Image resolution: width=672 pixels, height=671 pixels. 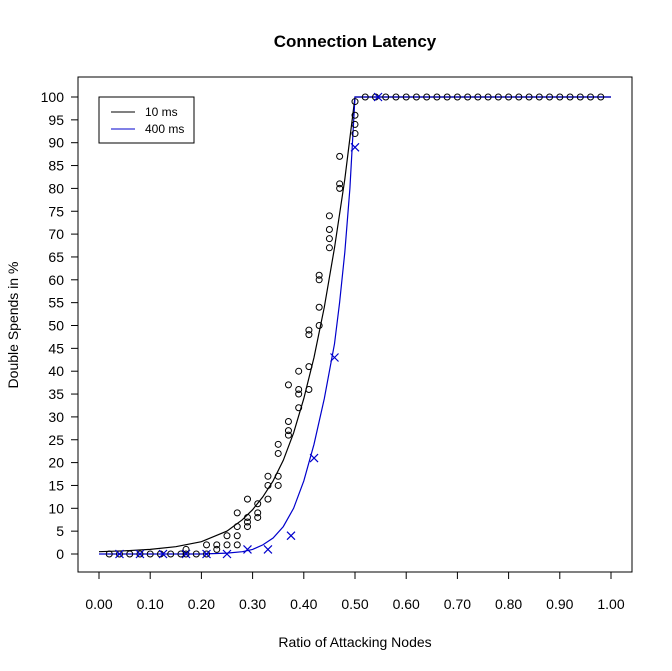 I want to click on y-tick-label: 75, so click(x=56, y=211).